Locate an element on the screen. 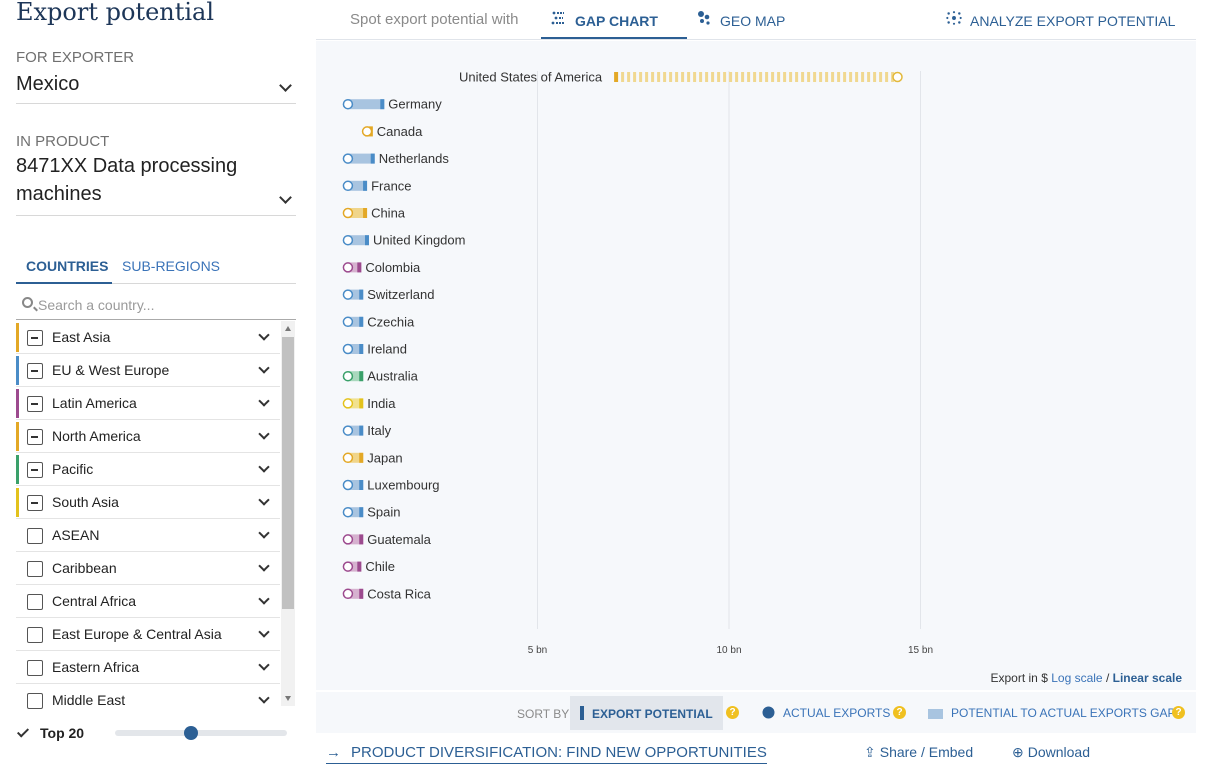  scroll-down-arrow-icon is located at coordinates (288, 698).